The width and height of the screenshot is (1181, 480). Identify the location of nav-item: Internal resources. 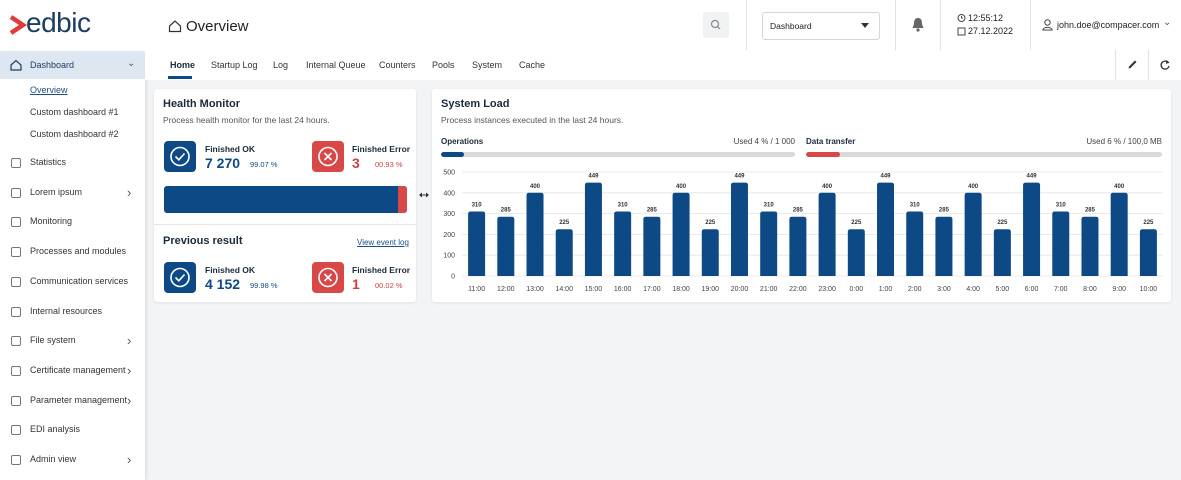
(66, 310).